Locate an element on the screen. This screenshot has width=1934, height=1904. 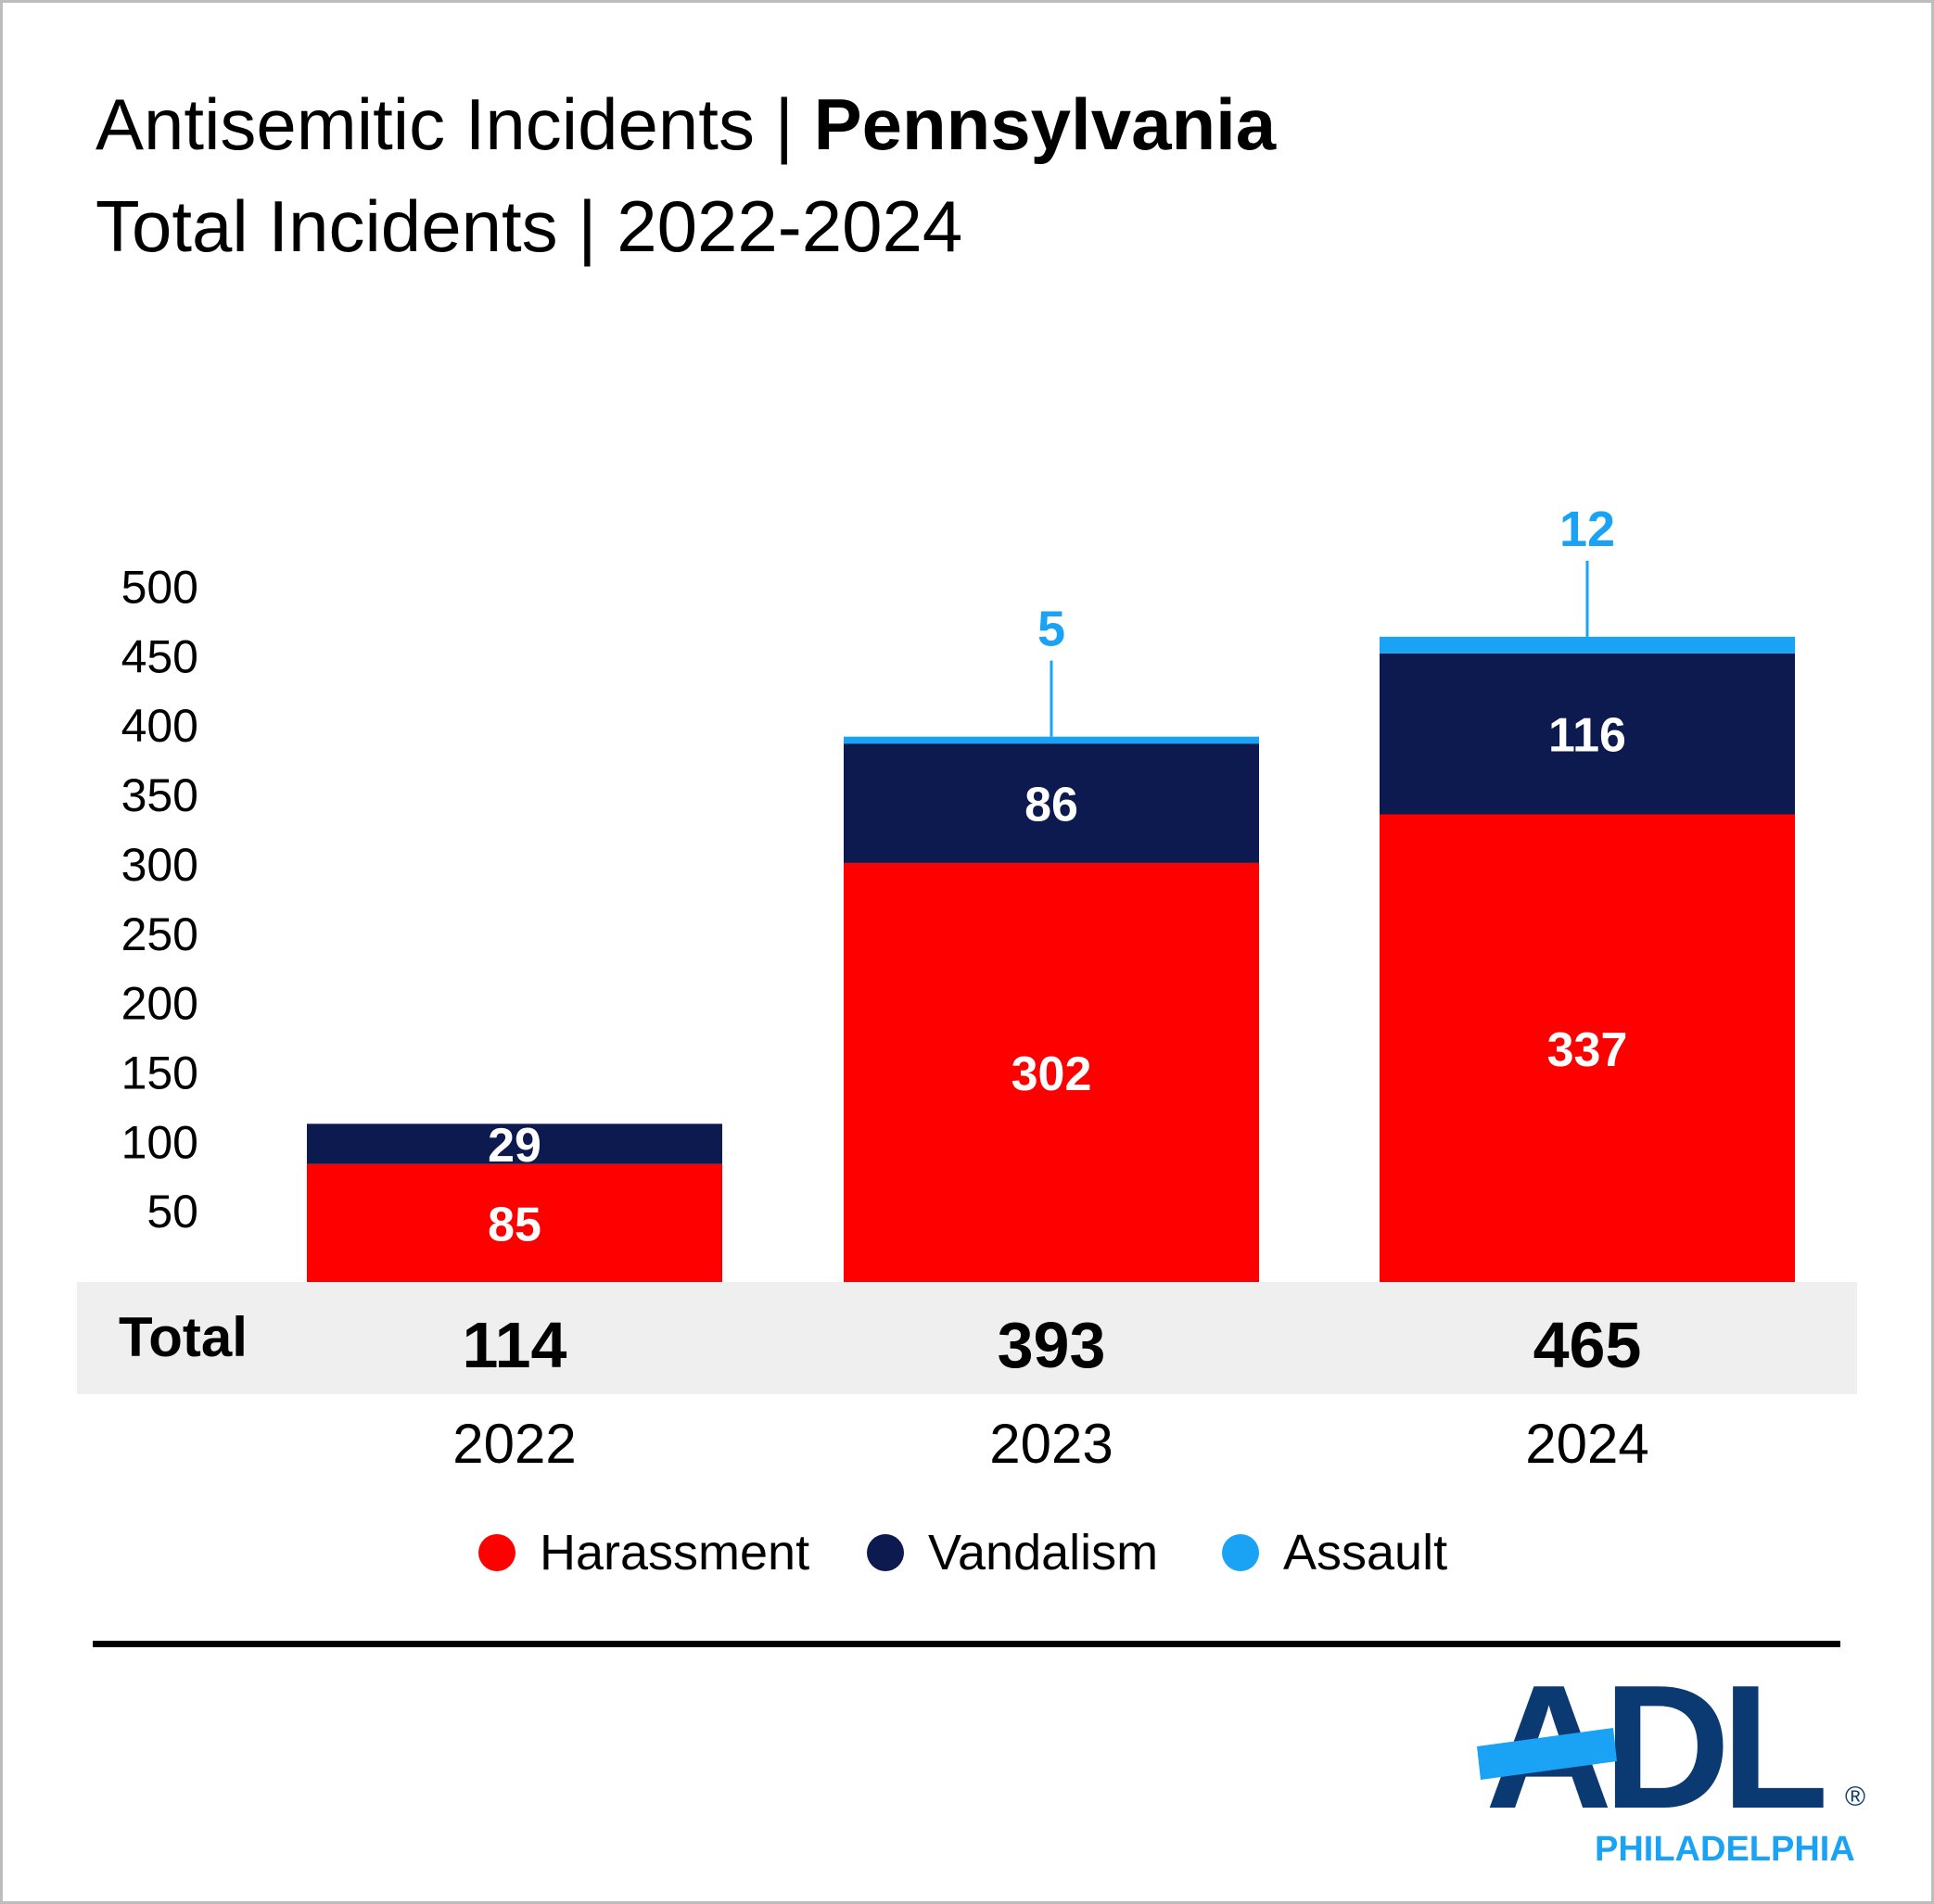
y-tick-label: 150 is located at coordinates (160, 1072).